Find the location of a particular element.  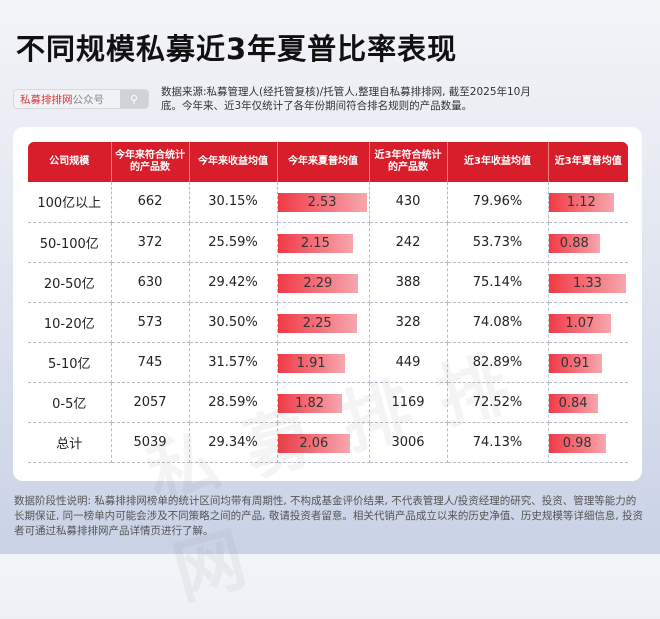

table-cell: 2.29 is located at coordinates (323, 282).